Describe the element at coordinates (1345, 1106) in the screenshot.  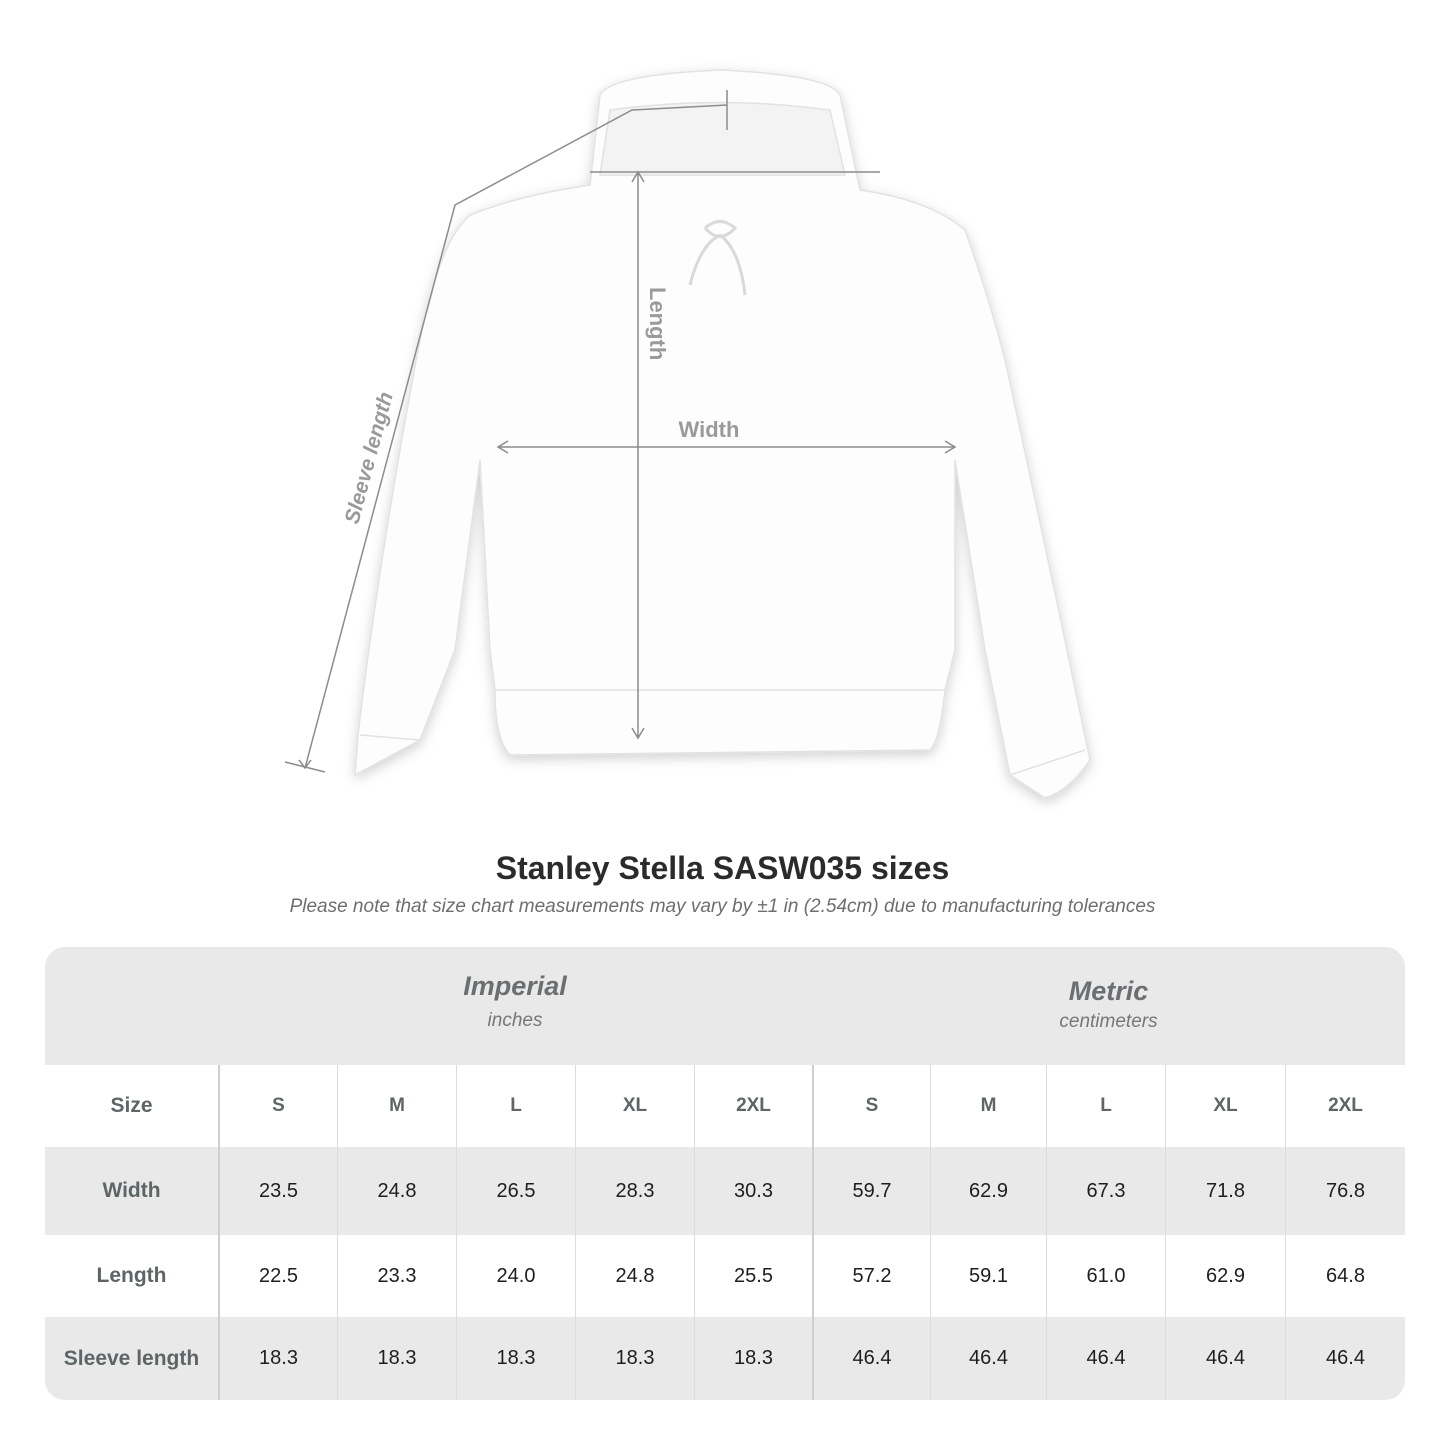
I see `metric-size-header: 2XL` at that location.